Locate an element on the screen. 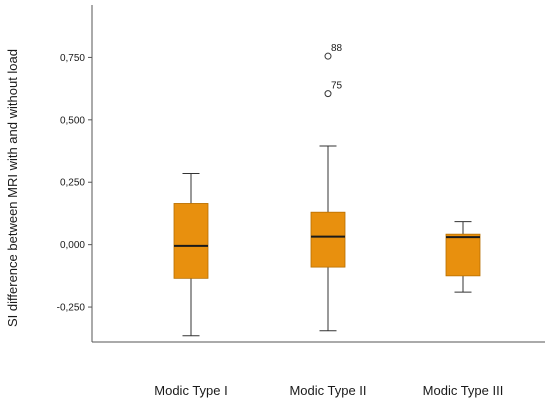  x-category-label: Modic Type II is located at coordinates (327, 390).